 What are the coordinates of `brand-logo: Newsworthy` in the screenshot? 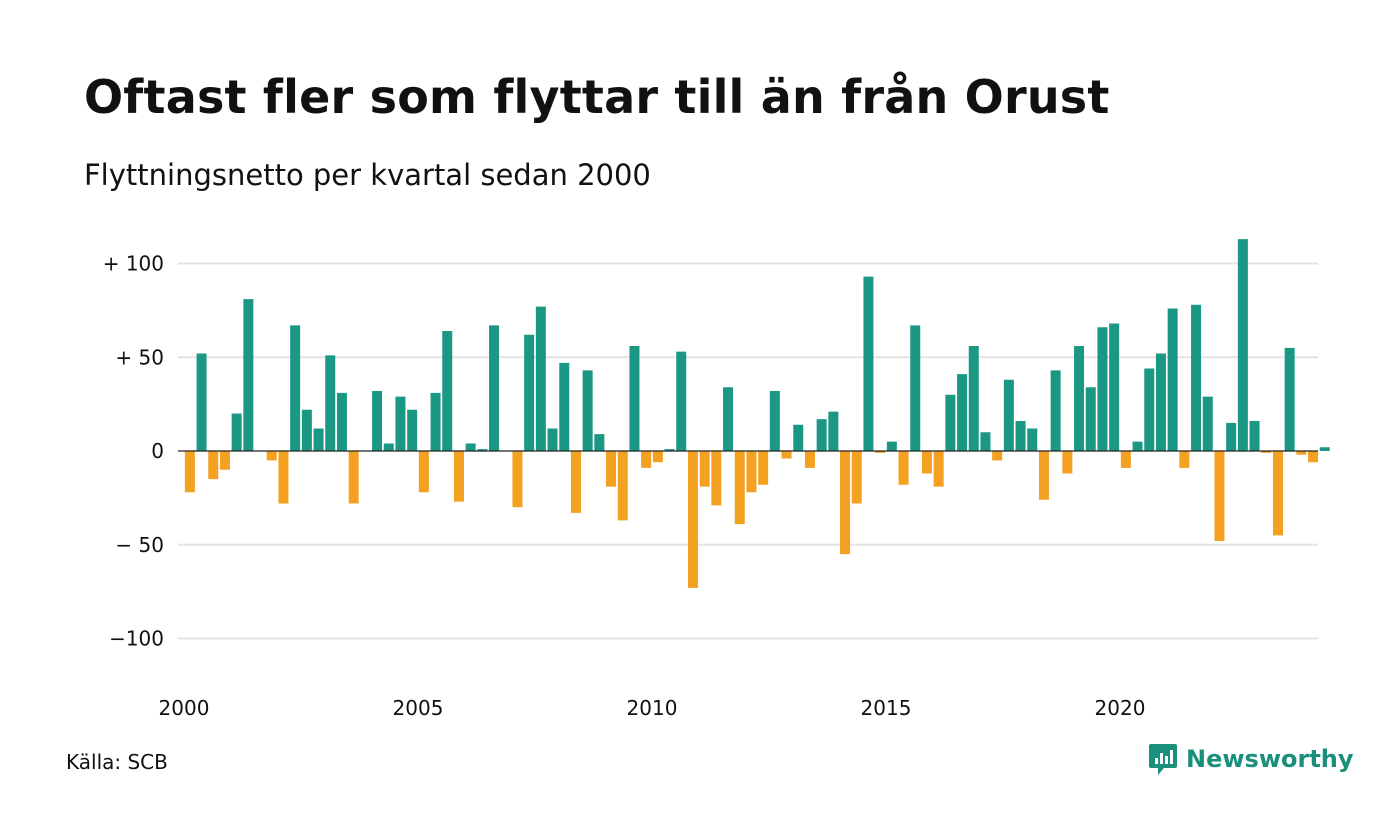 It's located at (1251, 759).